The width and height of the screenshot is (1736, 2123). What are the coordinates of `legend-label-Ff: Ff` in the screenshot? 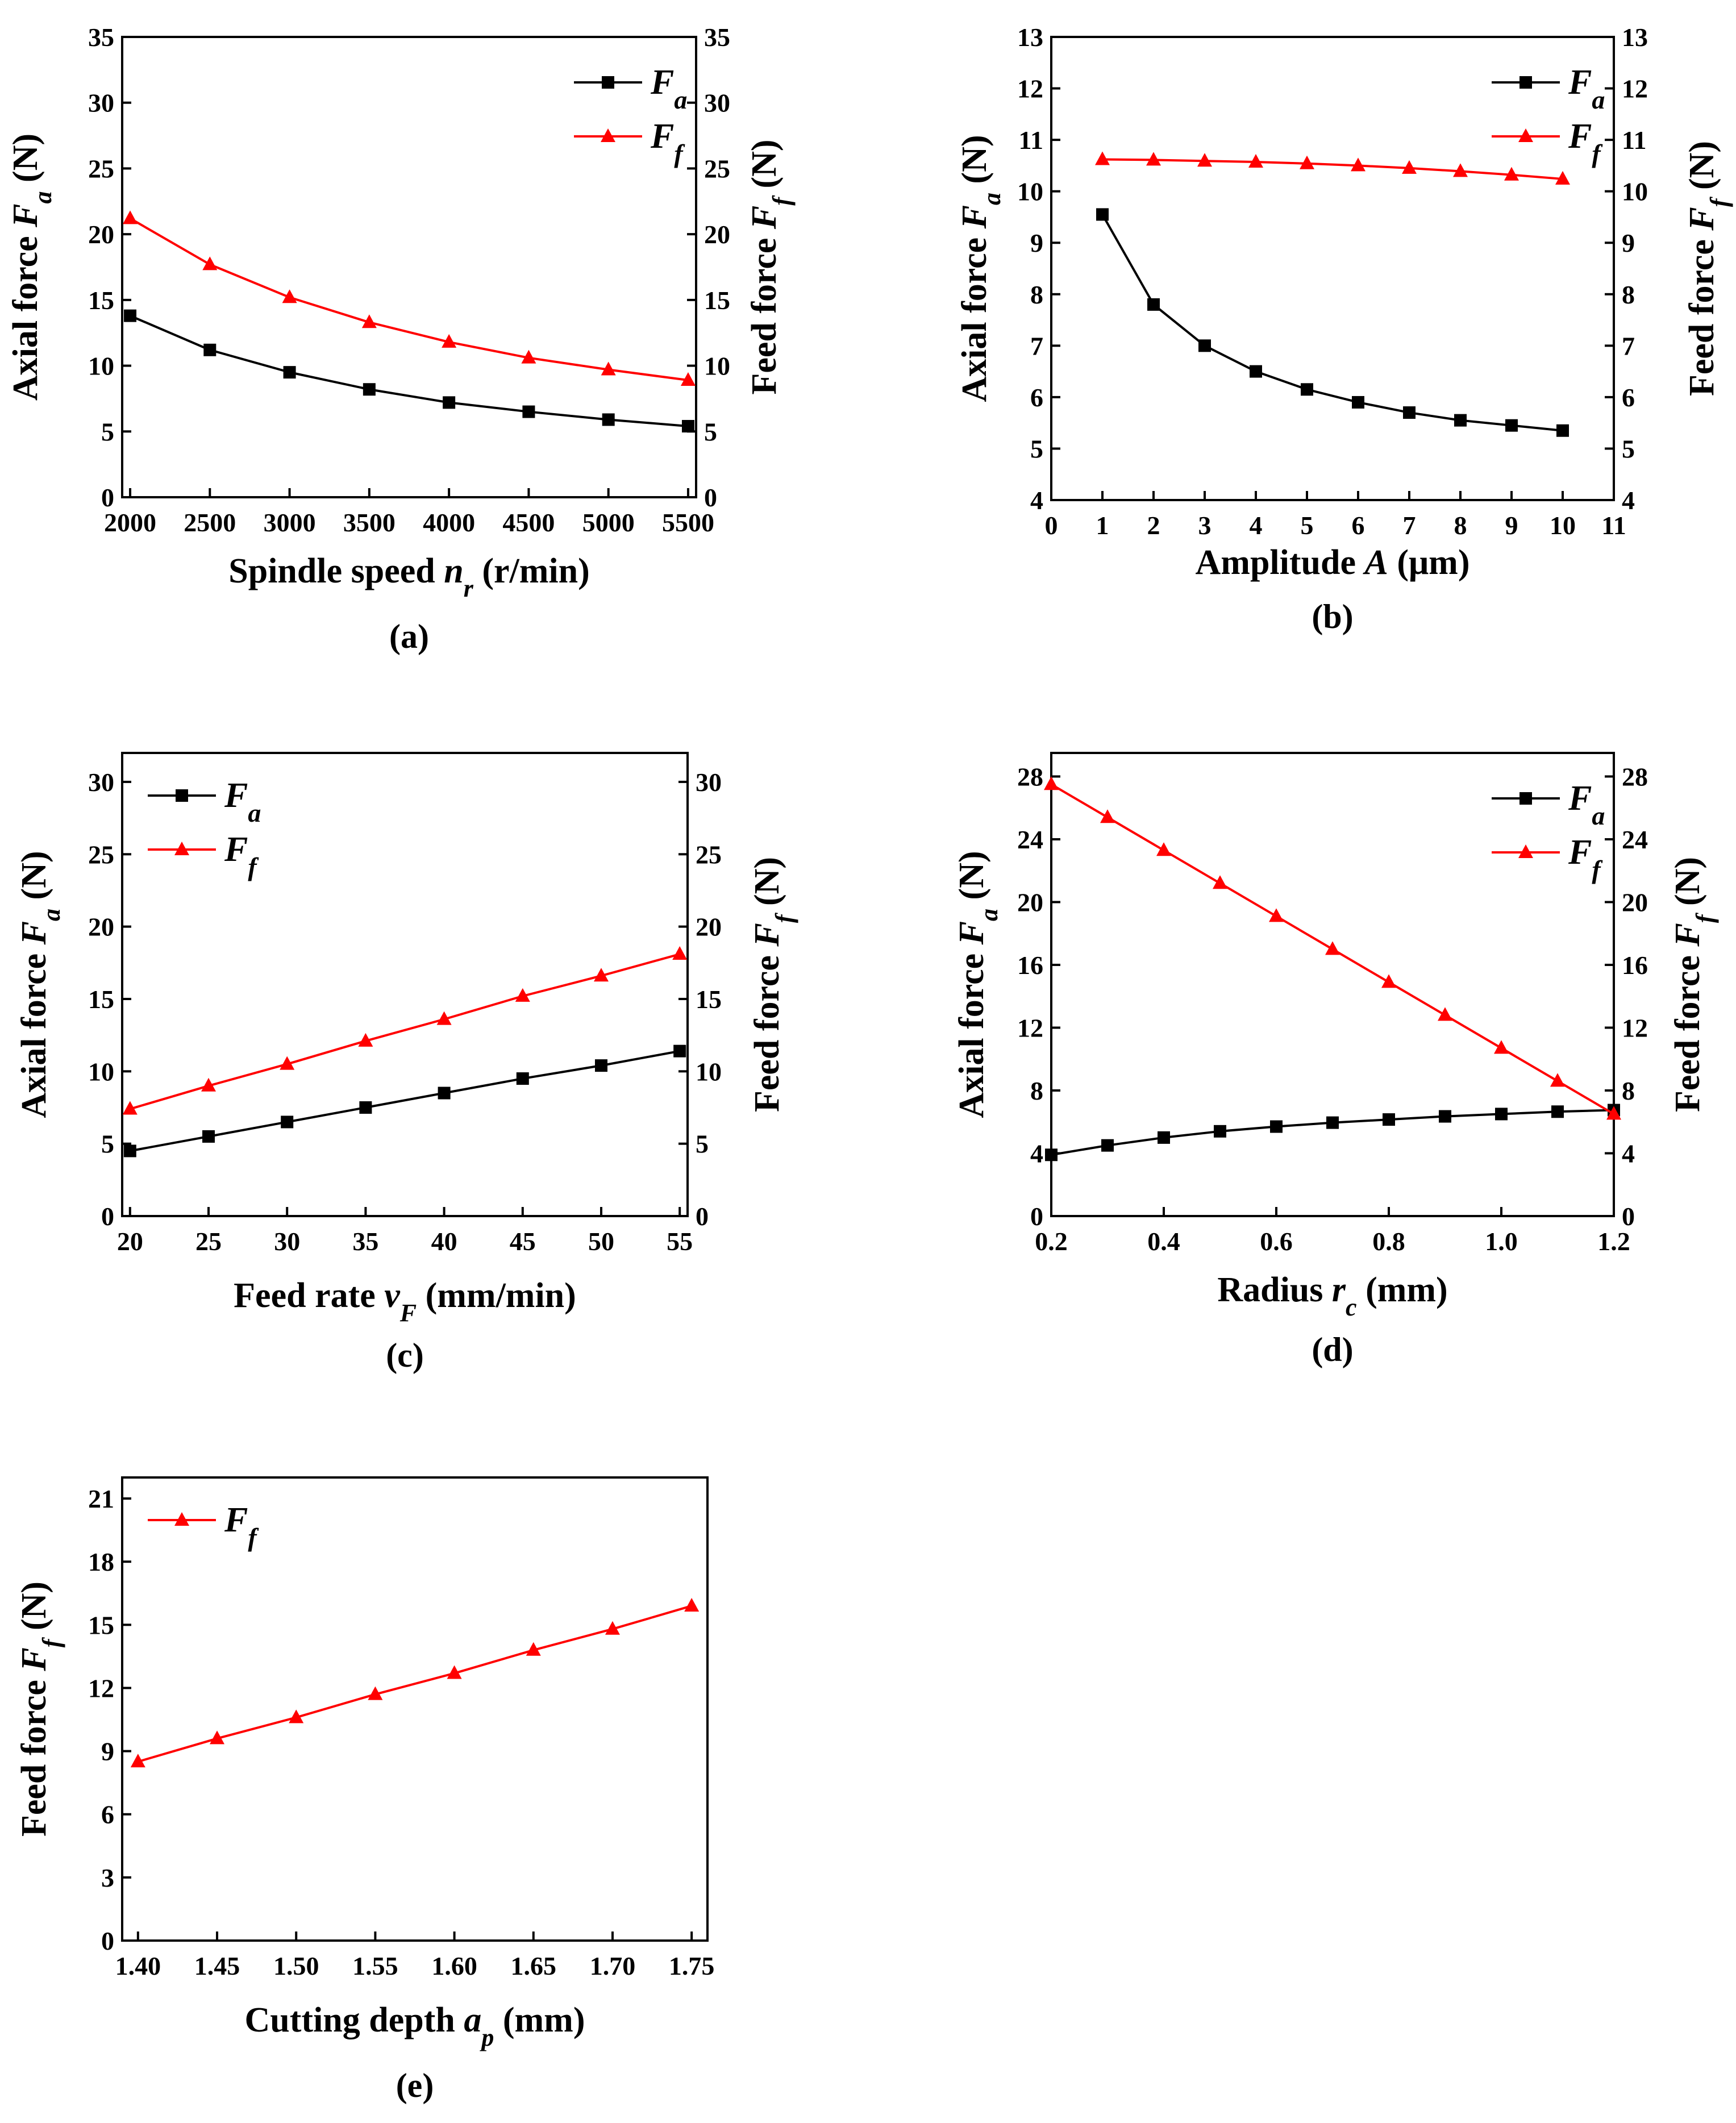 It's located at (241, 1526).